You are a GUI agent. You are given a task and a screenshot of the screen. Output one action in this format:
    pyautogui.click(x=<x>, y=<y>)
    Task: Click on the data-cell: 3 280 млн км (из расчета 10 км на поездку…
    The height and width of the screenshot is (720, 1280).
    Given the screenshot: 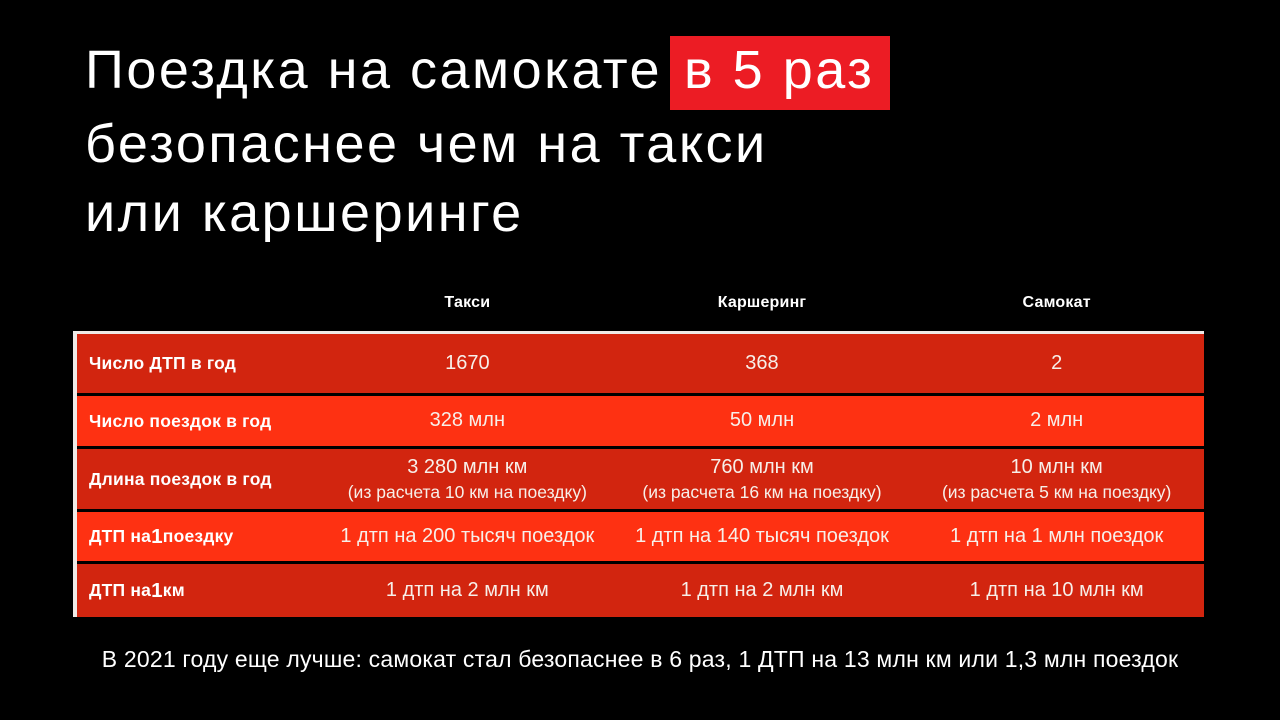 What is the action you would take?
    pyautogui.click(x=467, y=479)
    